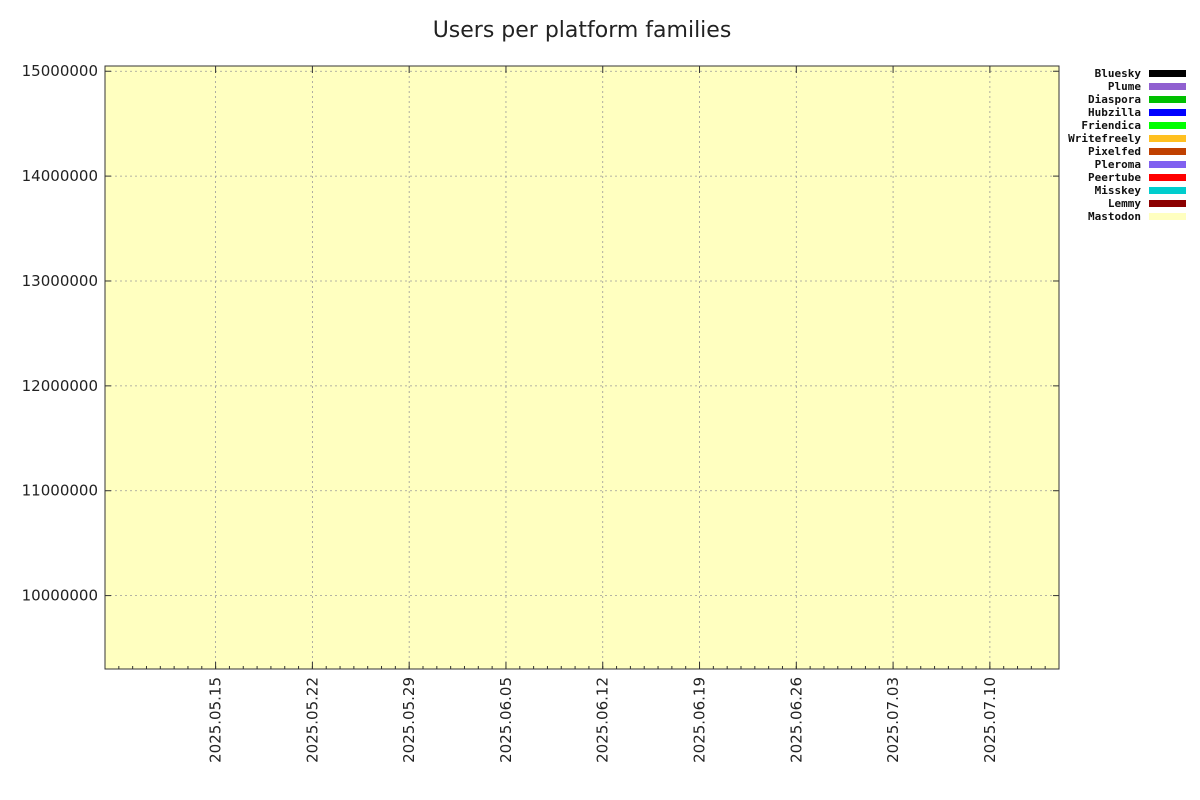  What do you see at coordinates (893, 720) in the screenshot?
I see `x-tick-label: 2025.07.03` at bounding box center [893, 720].